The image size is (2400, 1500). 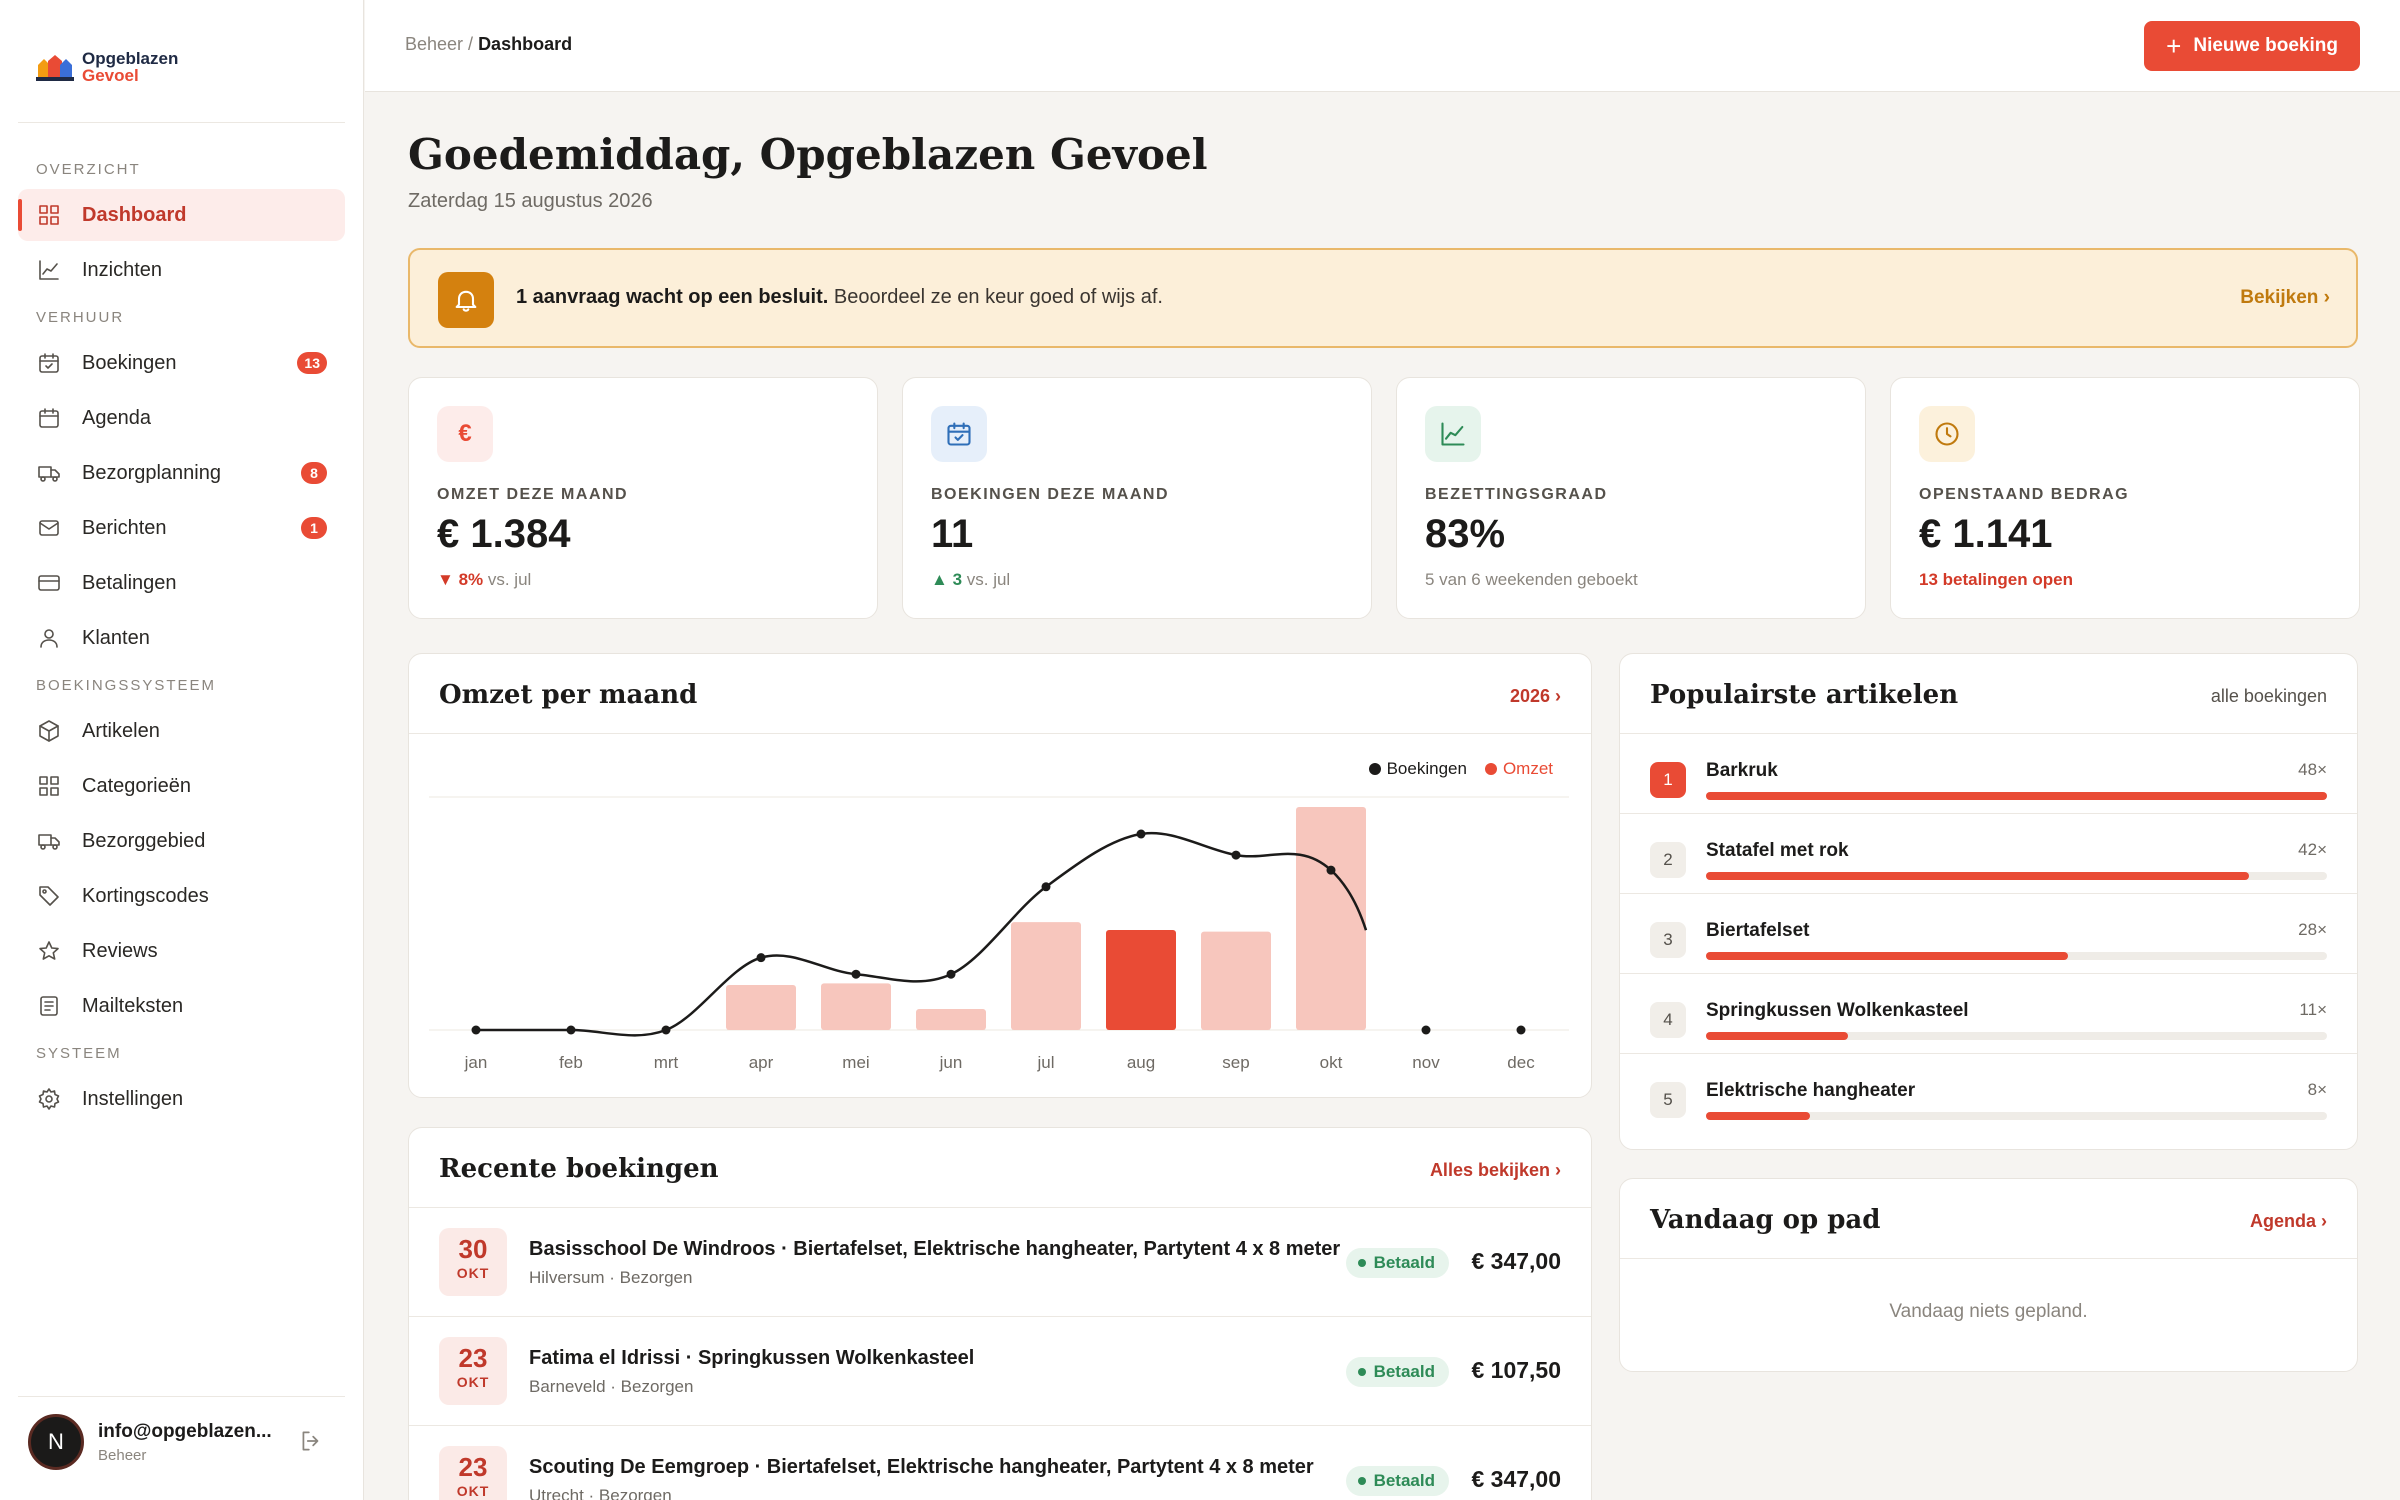 What do you see at coordinates (1988, 1094) in the screenshot?
I see `list-item: 5 Elektrische hangheater 8×` at bounding box center [1988, 1094].